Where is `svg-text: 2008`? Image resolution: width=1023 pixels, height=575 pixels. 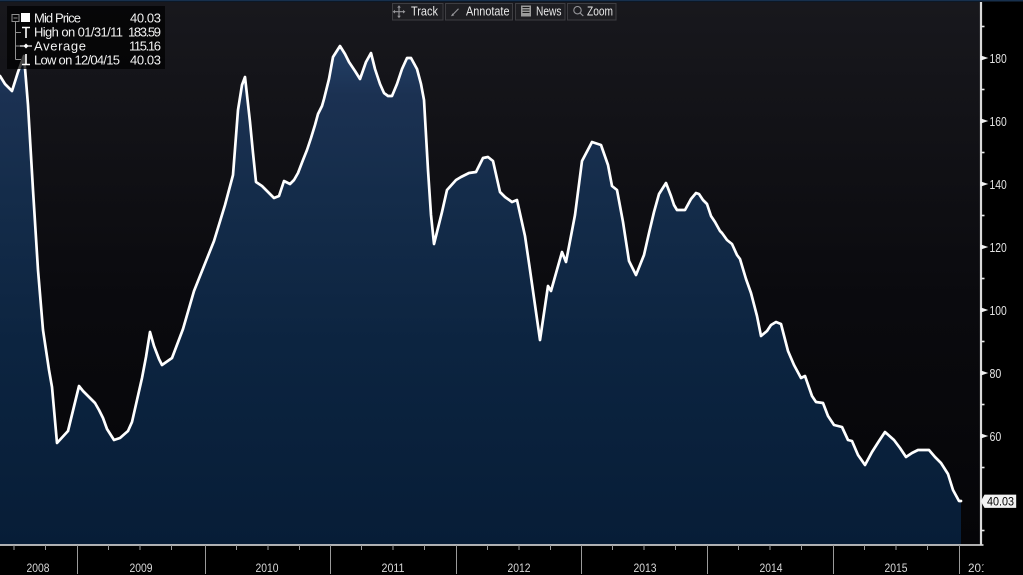
svg-text: 2008 is located at coordinates (38, 568).